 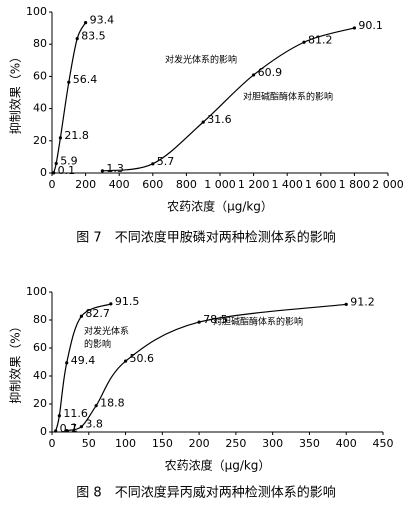 What do you see at coordinates (68, 161) in the screenshot?
I see `data-label: 5.9` at bounding box center [68, 161].